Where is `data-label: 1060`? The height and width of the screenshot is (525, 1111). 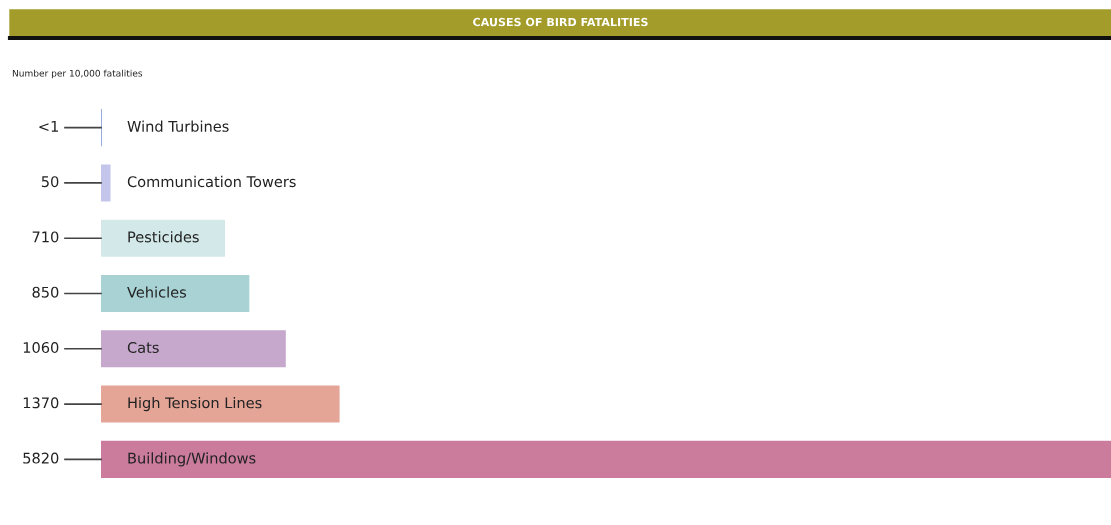
data-label: 1060 is located at coordinates (41, 347).